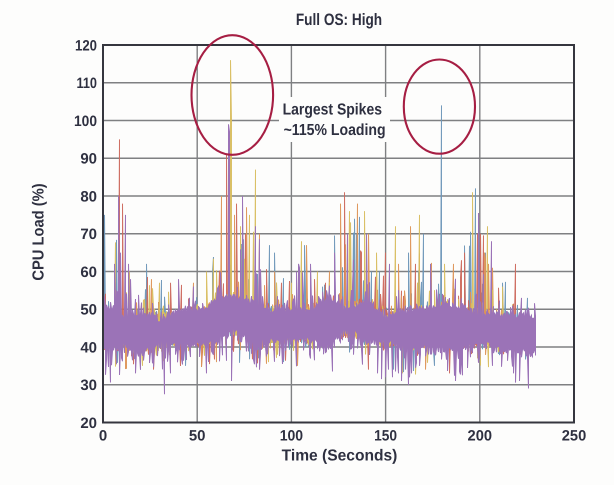  What do you see at coordinates (88, 159) in the screenshot?
I see `svg-text: 90` at bounding box center [88, 159].